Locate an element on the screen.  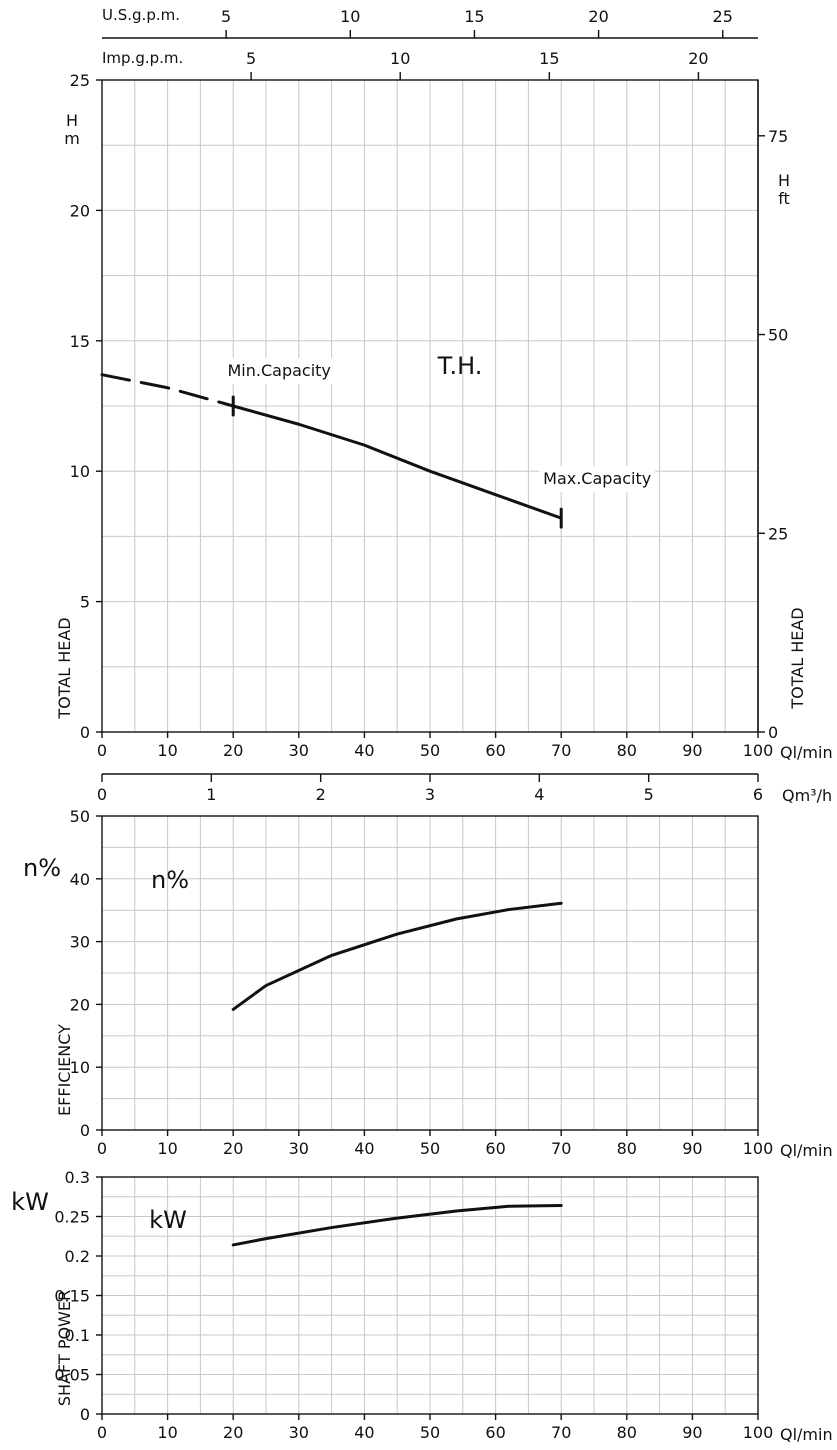
us-gpm-axis-tick-label: 25 is located at coordinates (723, 16).